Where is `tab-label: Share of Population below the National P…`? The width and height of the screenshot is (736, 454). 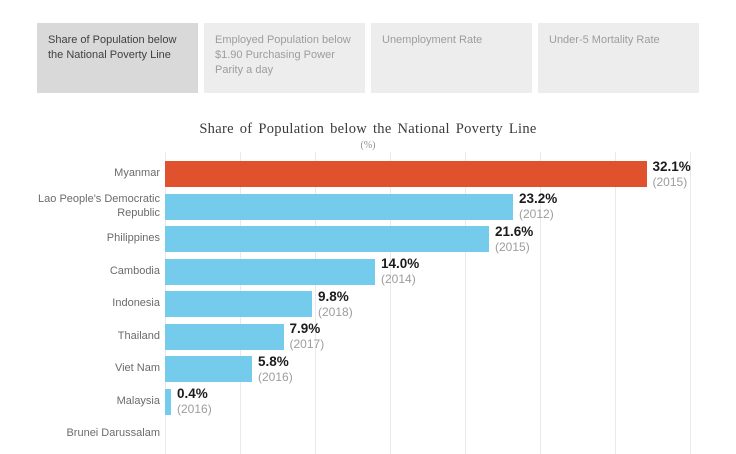
tab-label: Share of Population below the National P… is located at coordinates (112, 48).